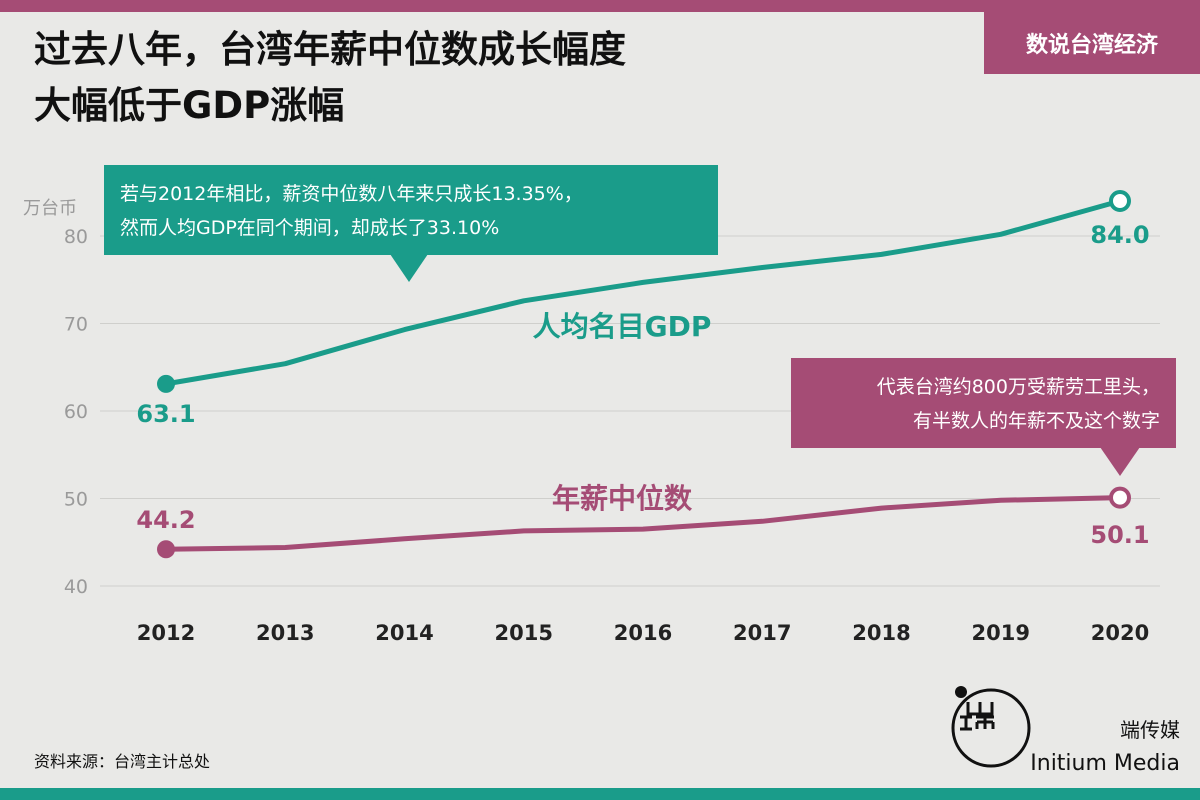 The width and height of the screenshot is (1200, 800). I want to click on title-line-1: 过去八年，台湾年薪中位数成长幅度, so click(330, 49).